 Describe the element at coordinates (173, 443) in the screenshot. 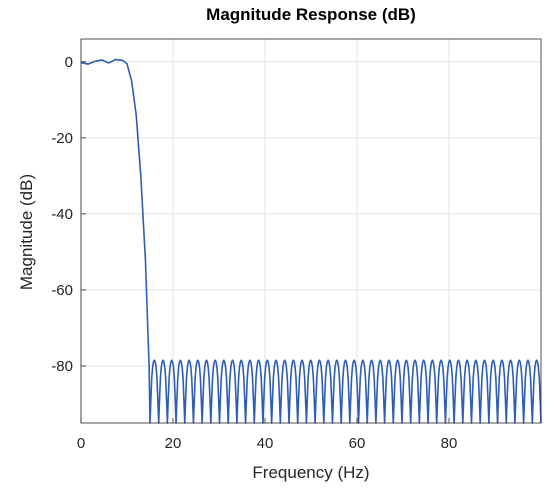

I see `x-tick-label: 20` at that location.